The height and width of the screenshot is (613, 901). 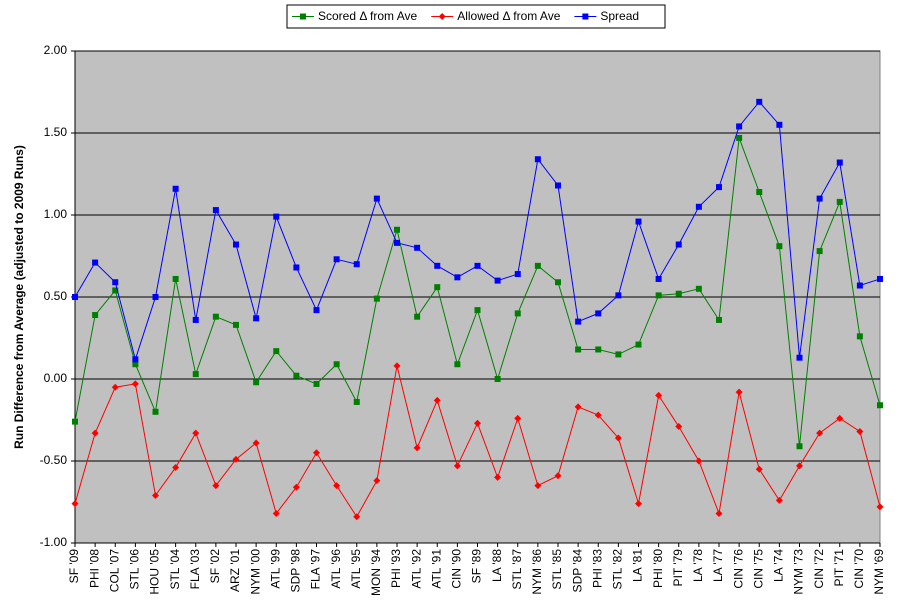 I want to click on x-tick-label: NYM '69, so click(x=879, y=572).